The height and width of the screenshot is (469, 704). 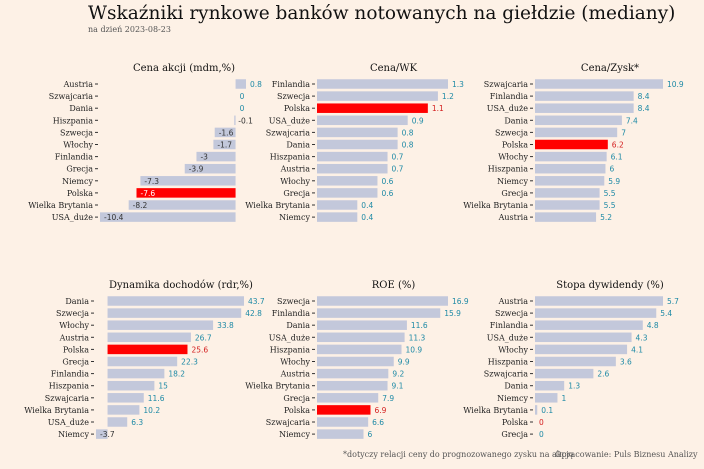 I want to click on value-label: 1, so click(x=563, y=398).